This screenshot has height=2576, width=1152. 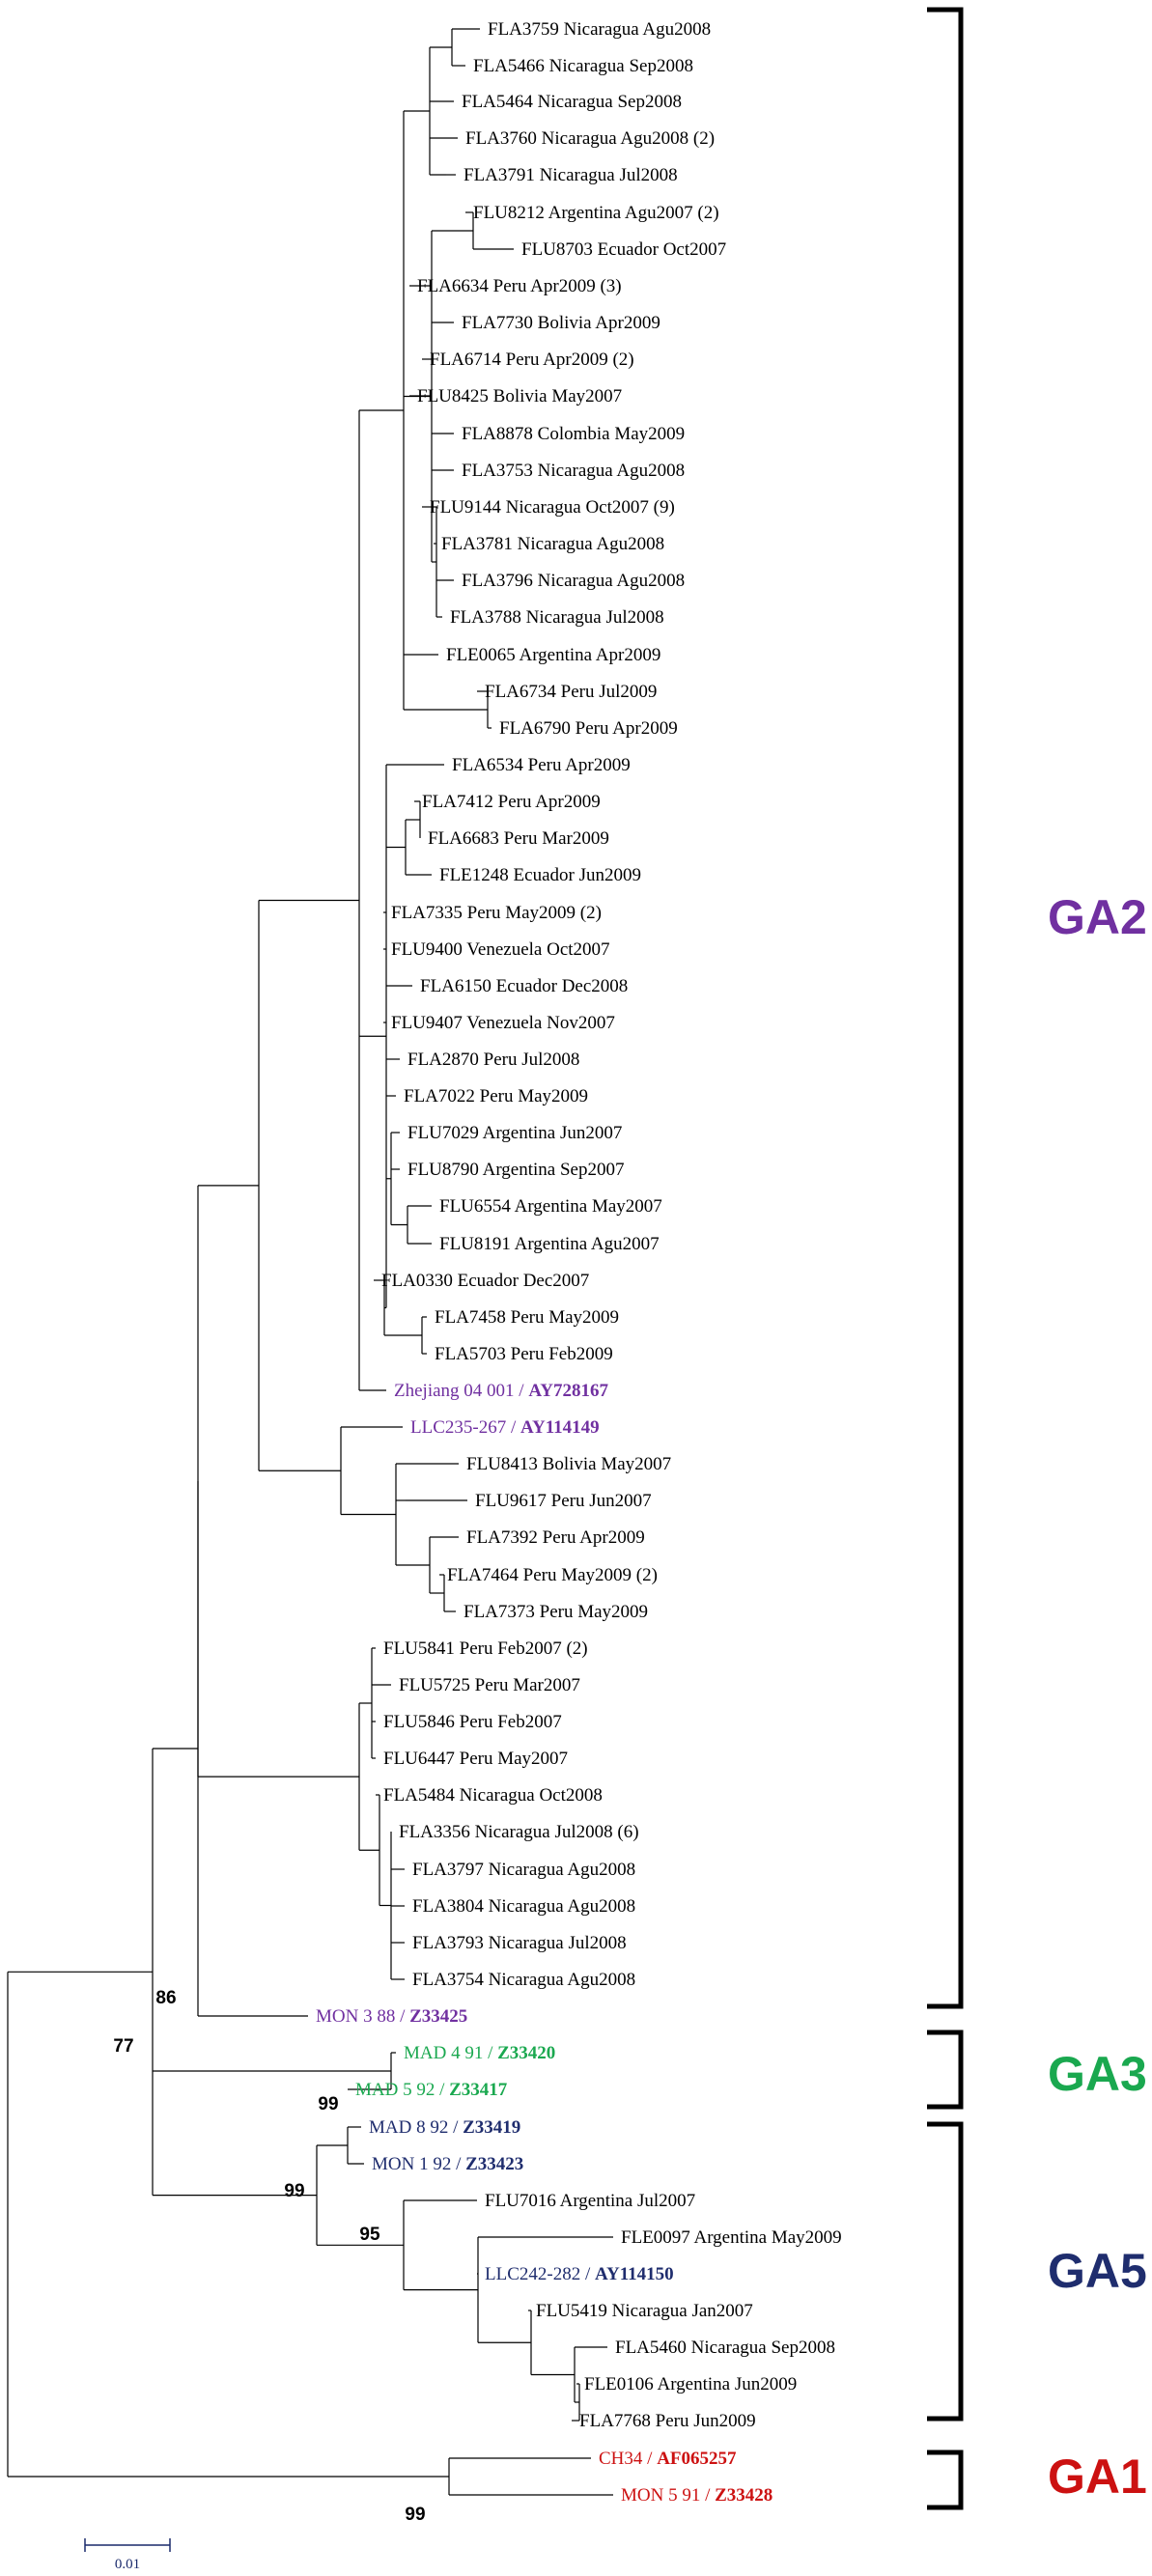 What do you see at coordinates (552, 544) in the screenshot?
I see `leaf-label: FLA3781 Nicaragua Agu2008` at bounding box center [552, 544].